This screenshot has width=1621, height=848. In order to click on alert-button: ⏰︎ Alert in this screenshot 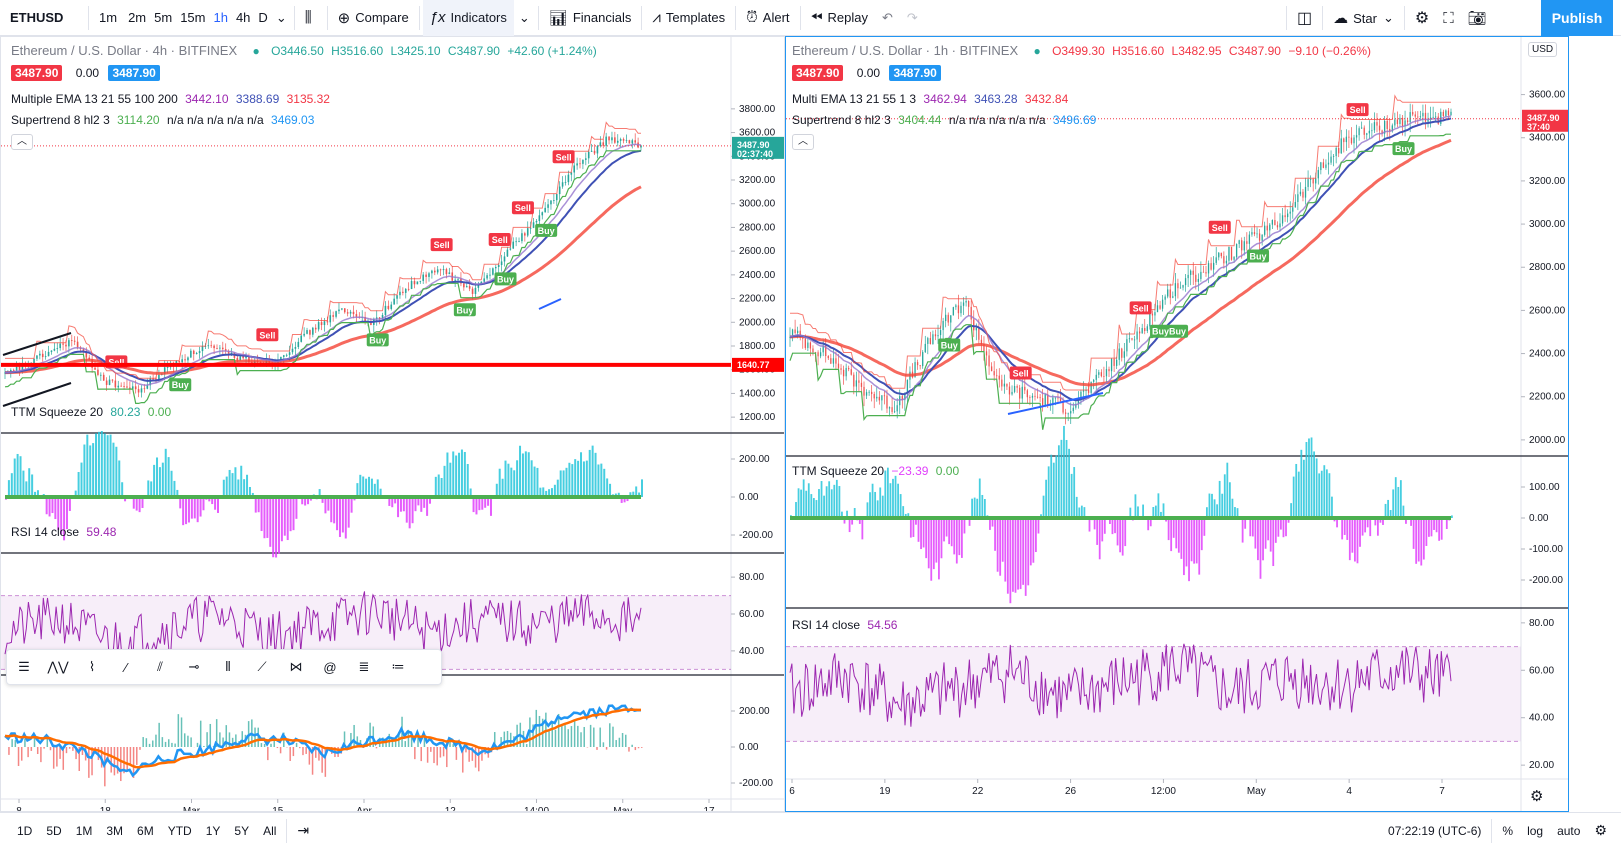, I will do `click(767, 18)`.